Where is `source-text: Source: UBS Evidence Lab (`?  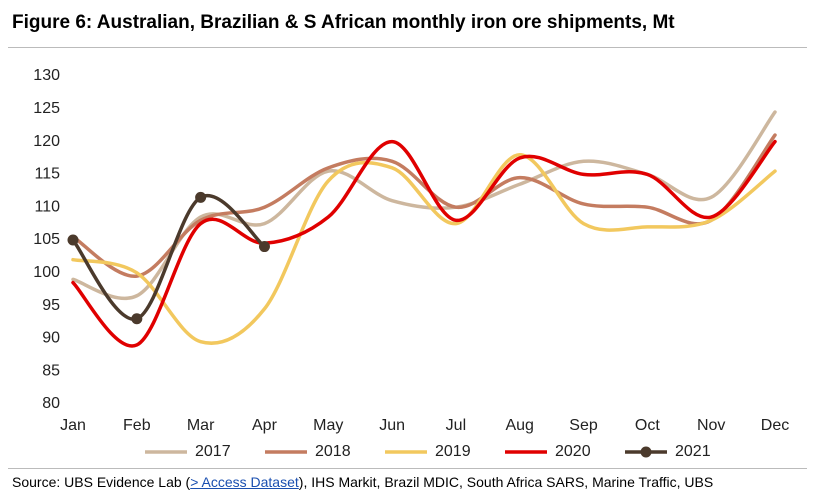
source-text: Source: UBS Evidence Lab ( is located at coordinates (101, 482).